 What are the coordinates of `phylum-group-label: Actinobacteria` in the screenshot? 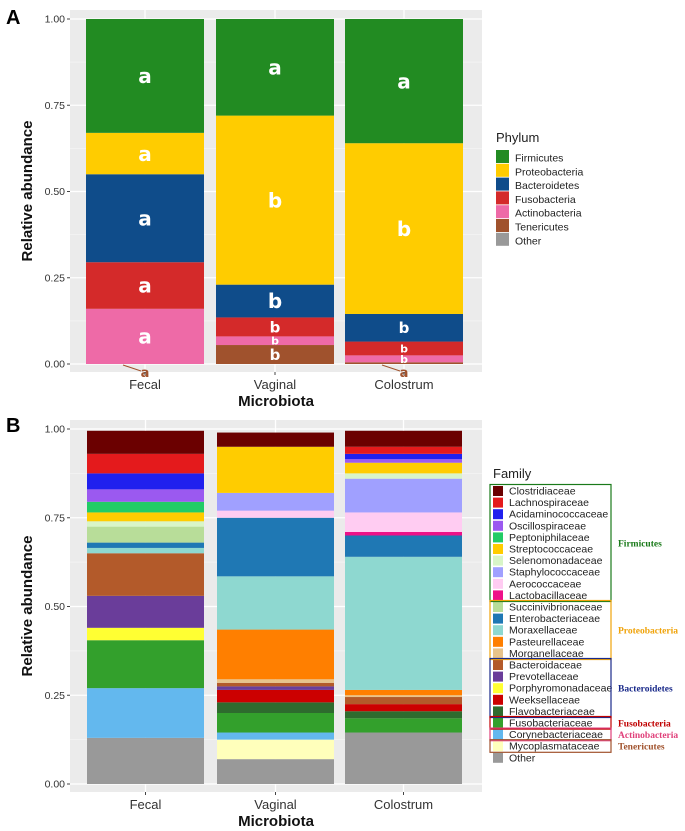 It's located at (648, 736).